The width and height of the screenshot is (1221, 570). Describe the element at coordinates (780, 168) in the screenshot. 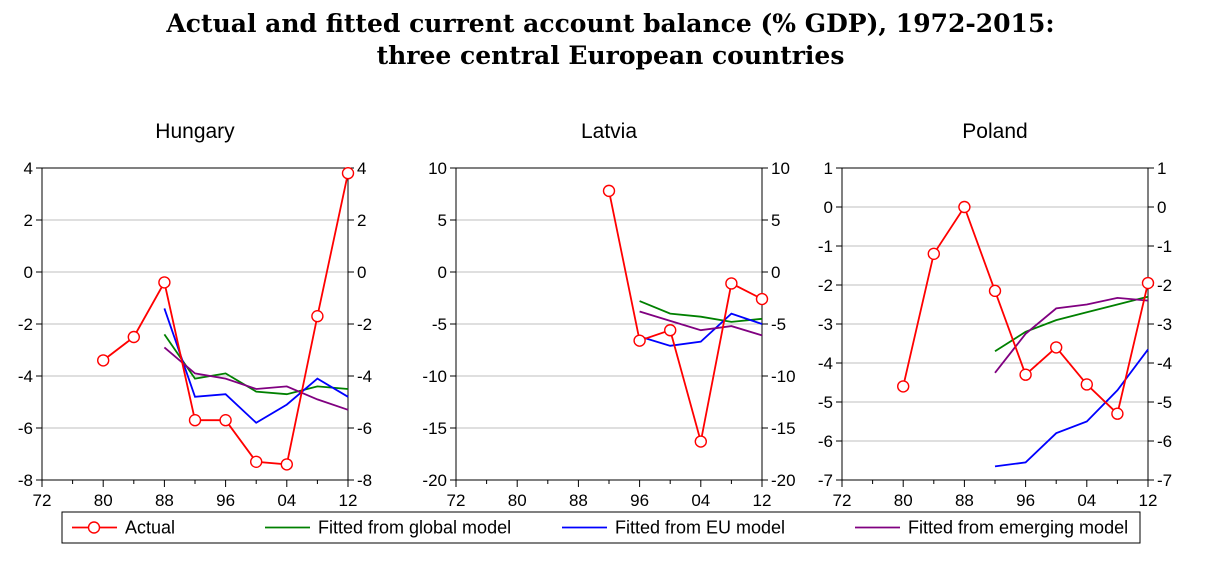

I see `y-tick-label-right: 10` at that location.